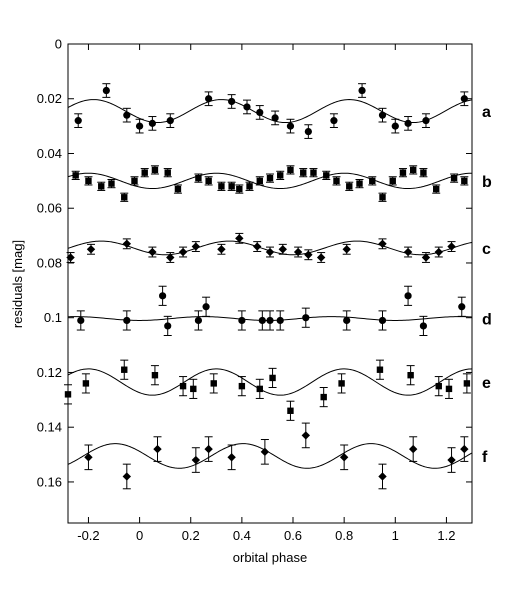 The height and width of the screenshot is (591, 522). I want to click on y-tick-label: 0.16, so click(49, 481).